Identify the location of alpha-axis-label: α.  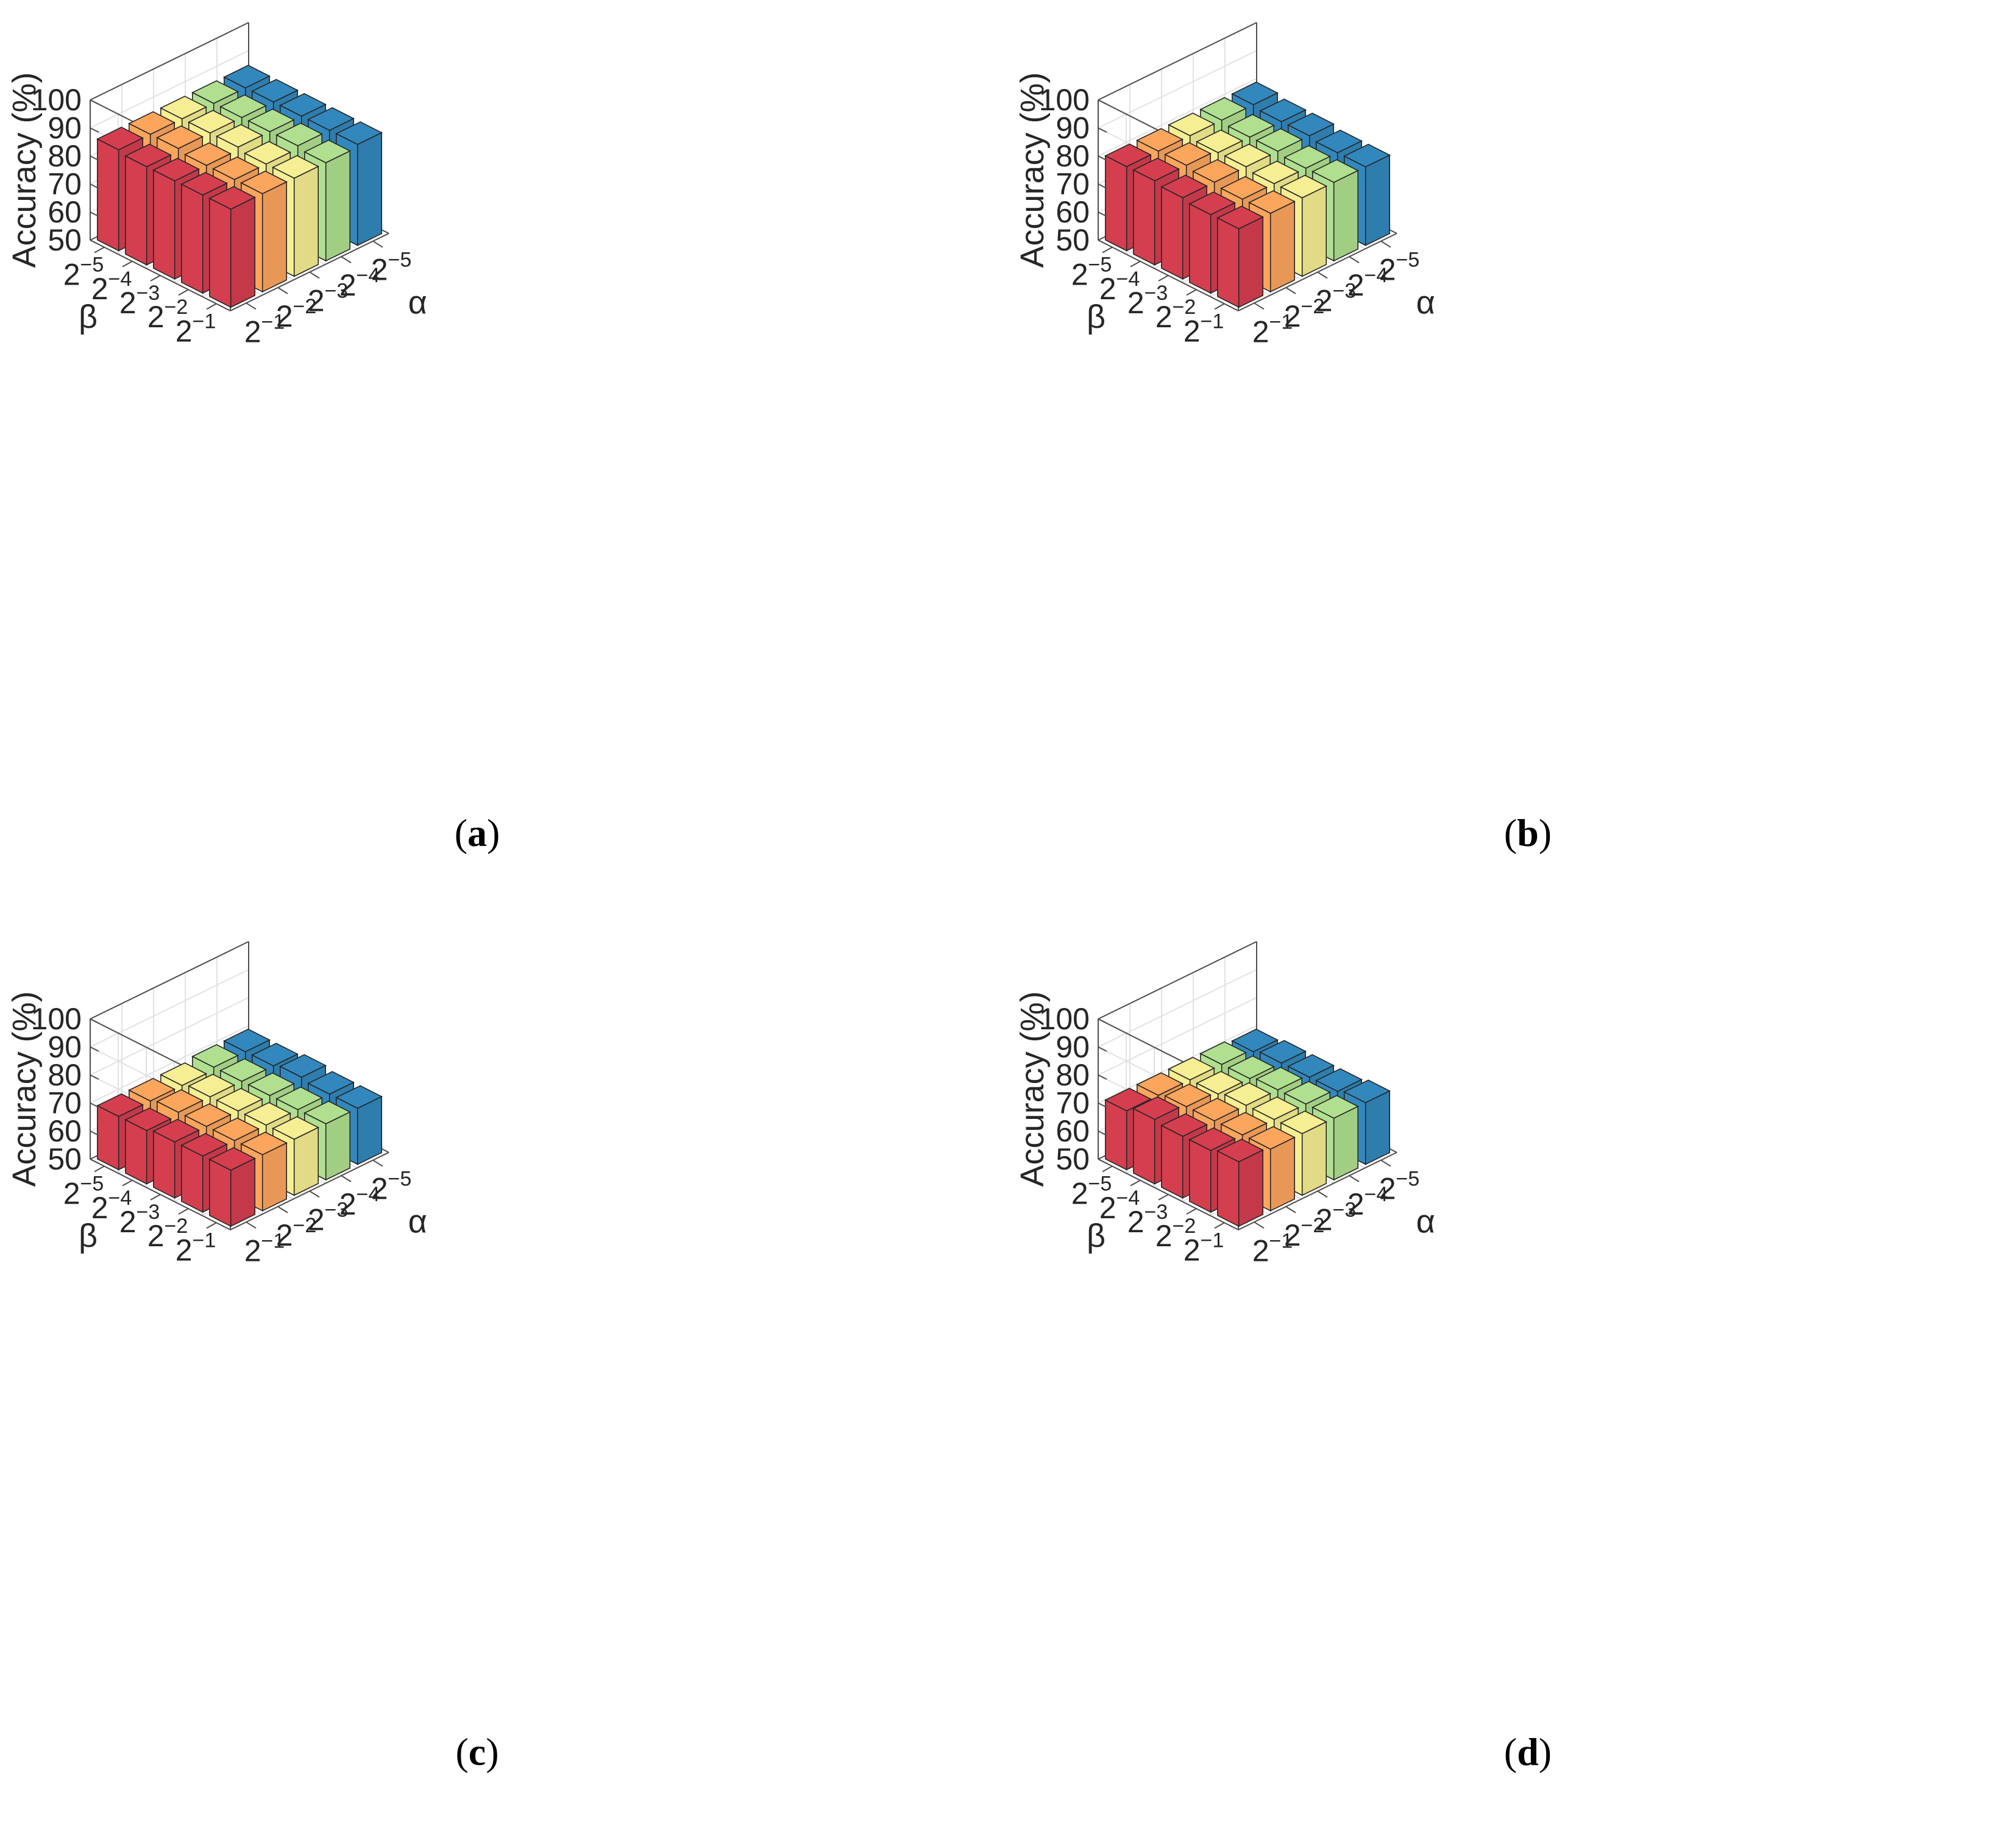
(417, 303).